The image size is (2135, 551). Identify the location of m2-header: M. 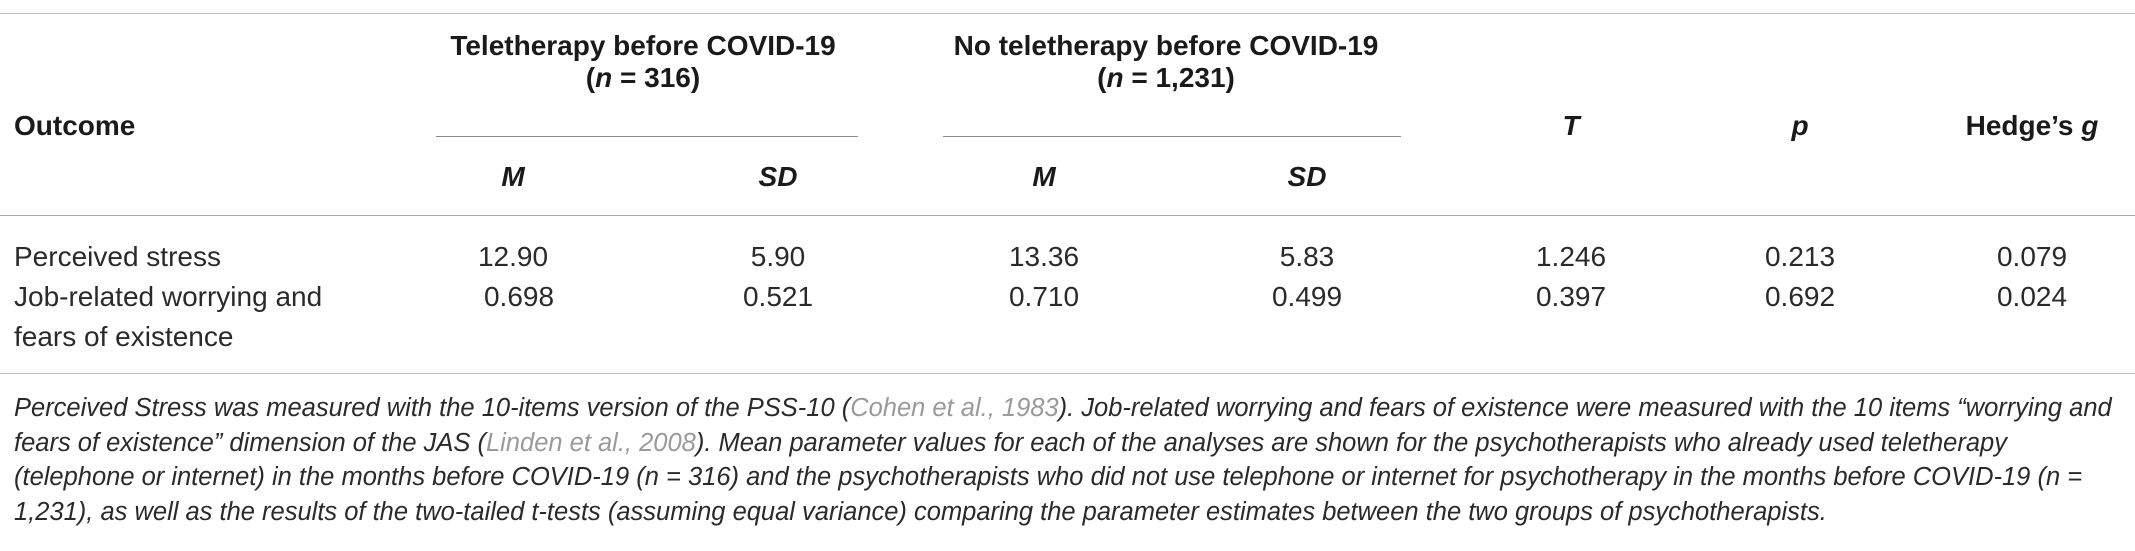
(1044, 176).